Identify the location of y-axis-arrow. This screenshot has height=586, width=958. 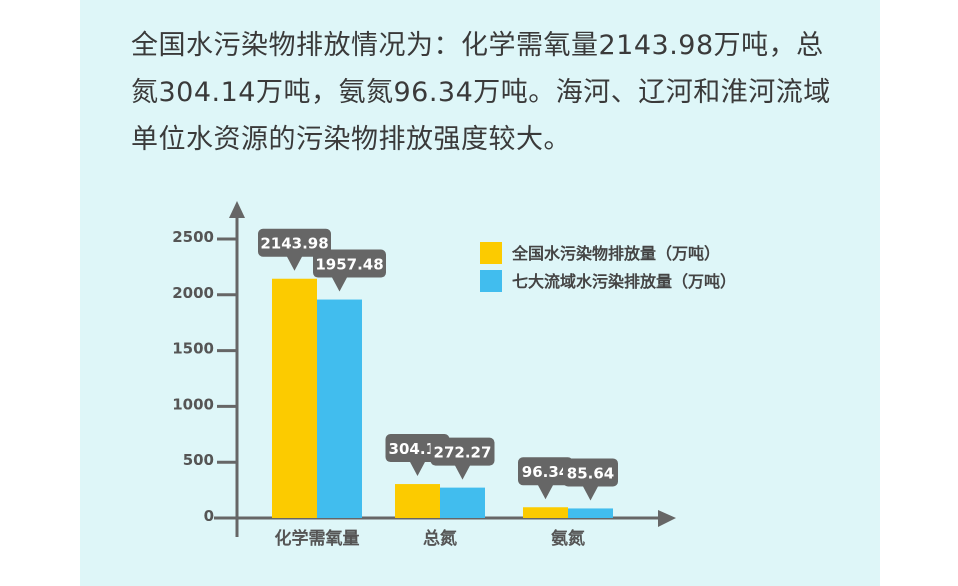
(237, 209).